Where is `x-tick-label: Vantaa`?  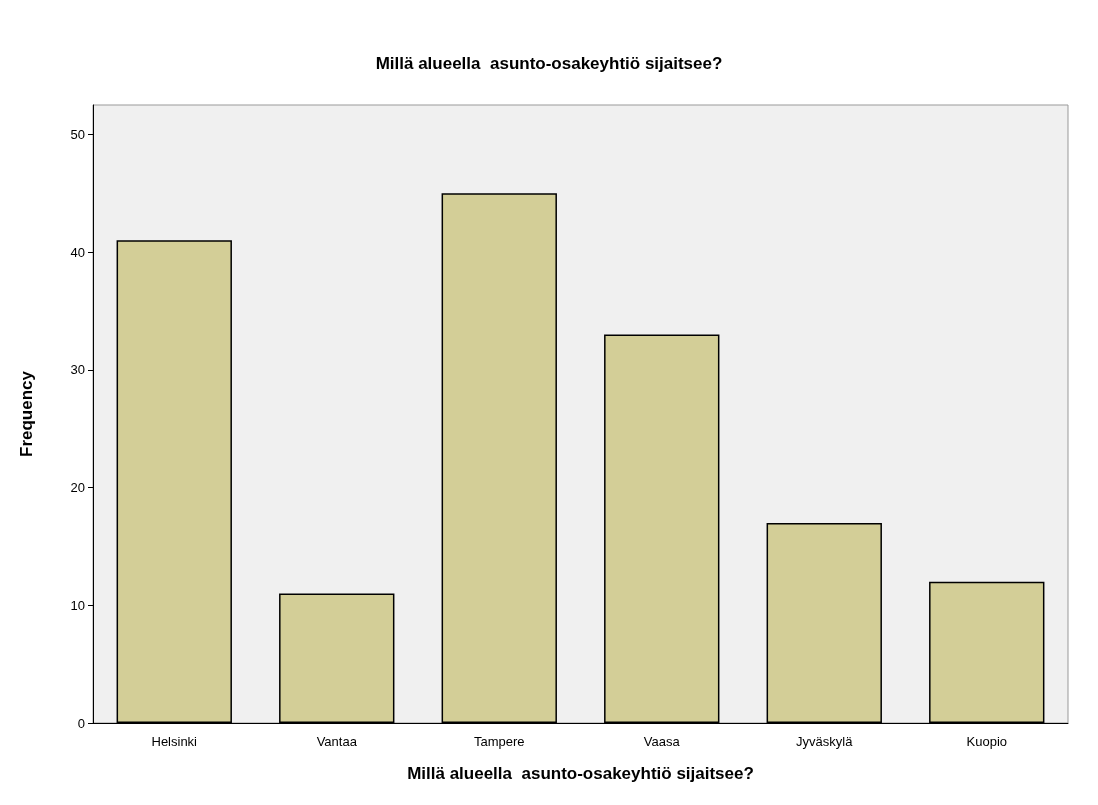 x-tick-label: Vantaa is located at coordinates (337, 741).